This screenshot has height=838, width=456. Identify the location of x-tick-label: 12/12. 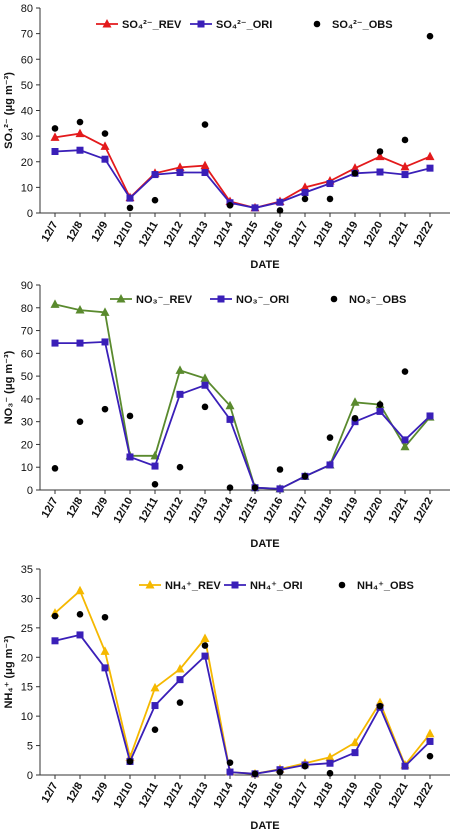
(173, 235).